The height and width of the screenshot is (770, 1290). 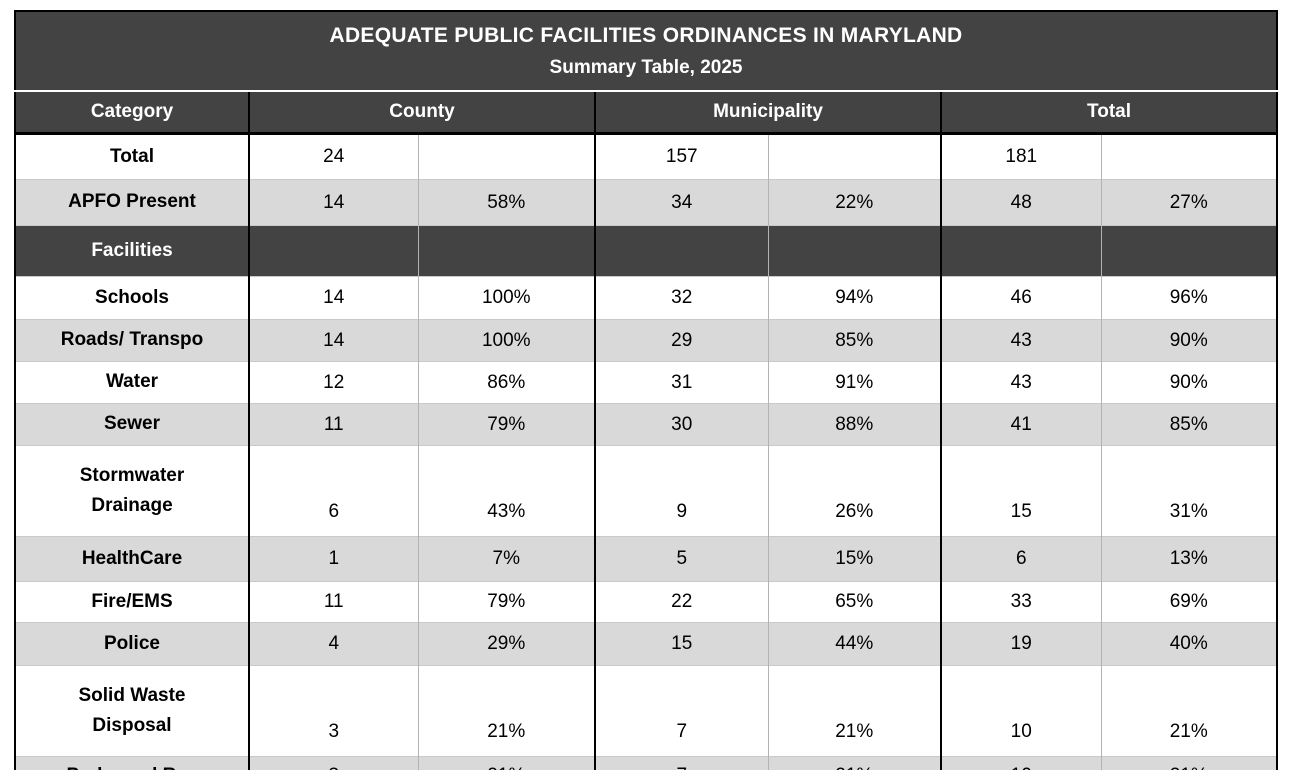 I want to click on row-label: Fire/EMS, so click(x=132, y=602).